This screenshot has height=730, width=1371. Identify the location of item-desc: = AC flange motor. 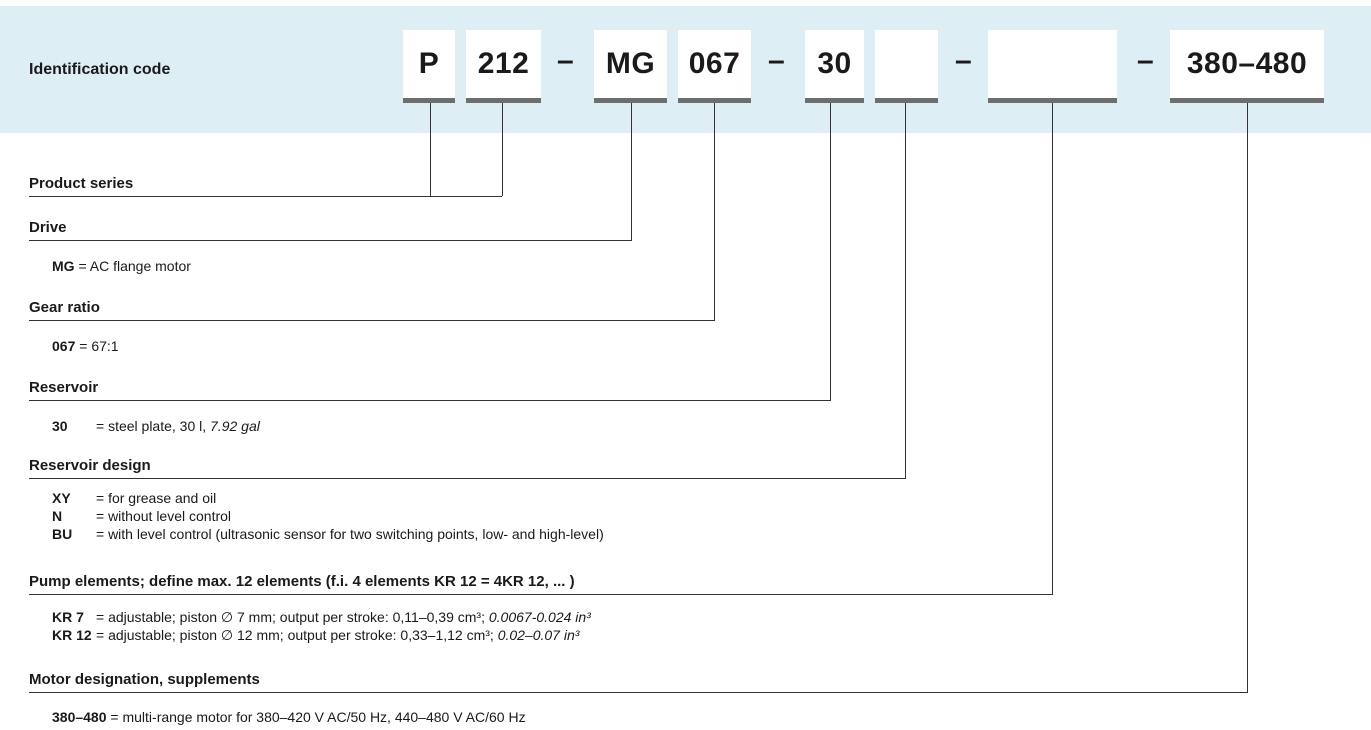
(132, 266).